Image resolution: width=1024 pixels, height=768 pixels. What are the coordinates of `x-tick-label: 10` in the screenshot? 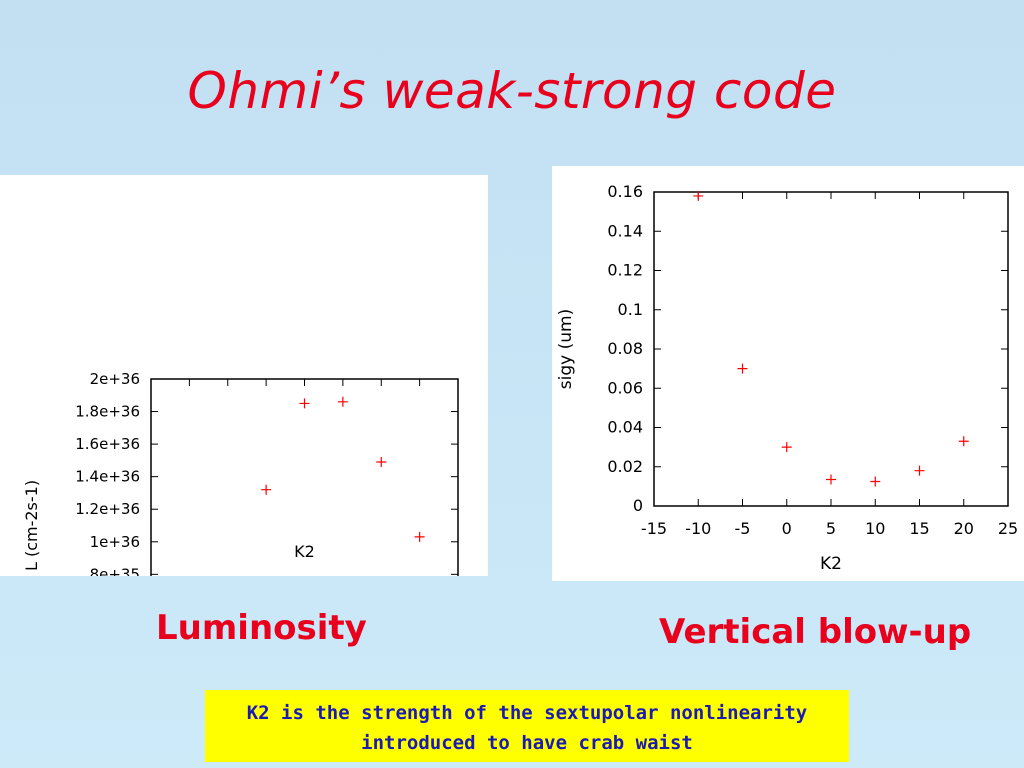 It's located at (875, 528).